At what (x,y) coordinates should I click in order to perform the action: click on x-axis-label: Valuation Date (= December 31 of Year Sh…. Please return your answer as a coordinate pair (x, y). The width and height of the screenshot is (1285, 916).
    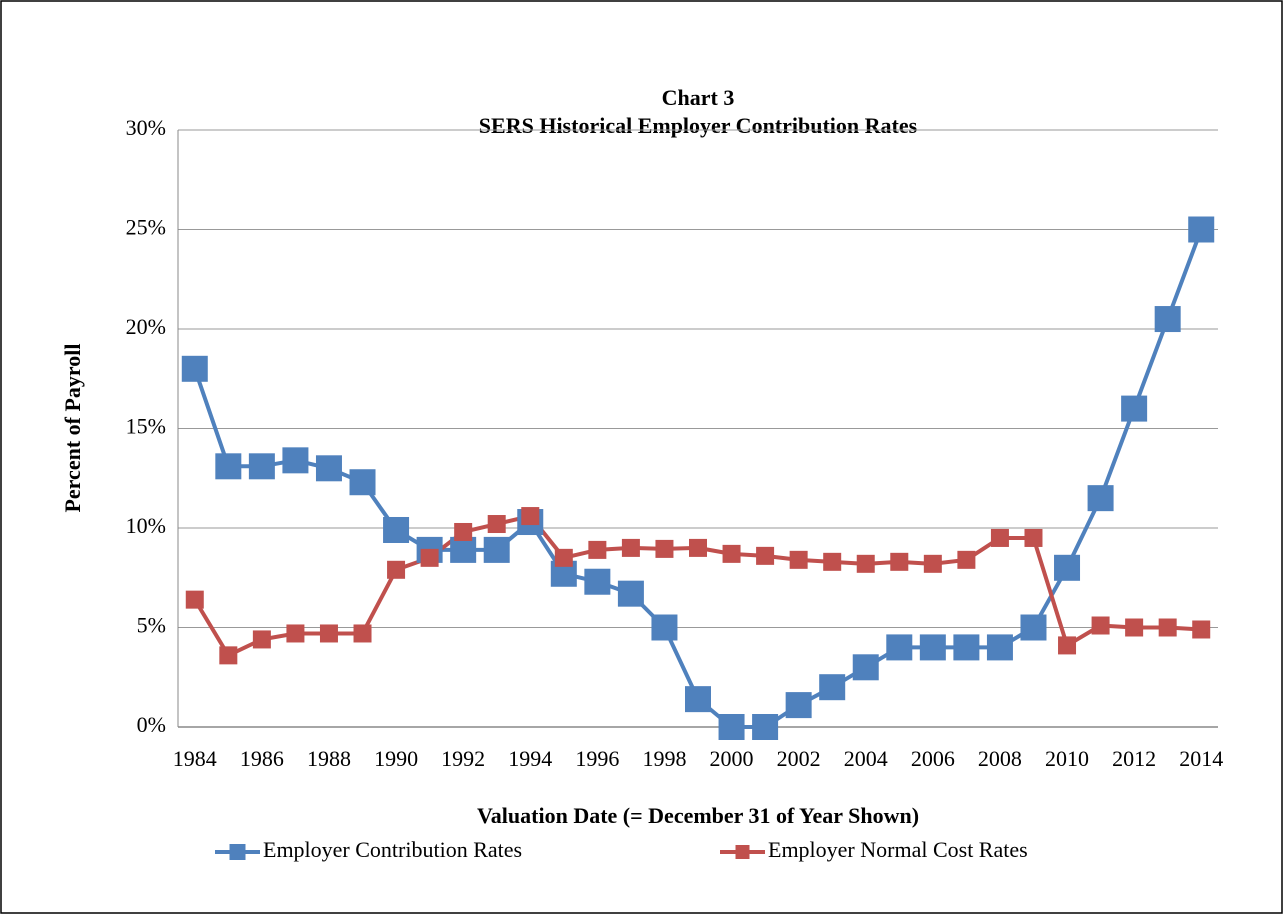
    Looking at the image, I should click on (698, 815).